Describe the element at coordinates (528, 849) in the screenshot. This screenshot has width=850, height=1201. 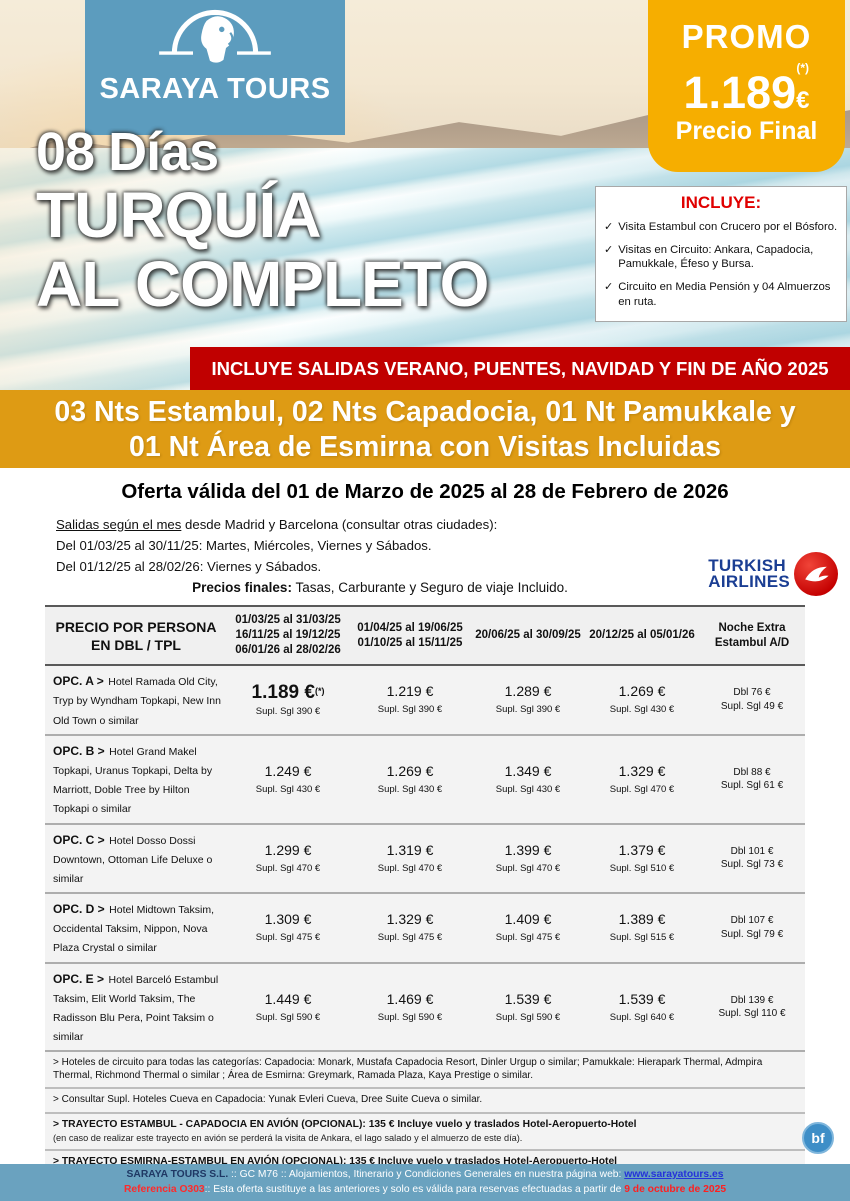
I see `price-value: 1.399 €` at that location.